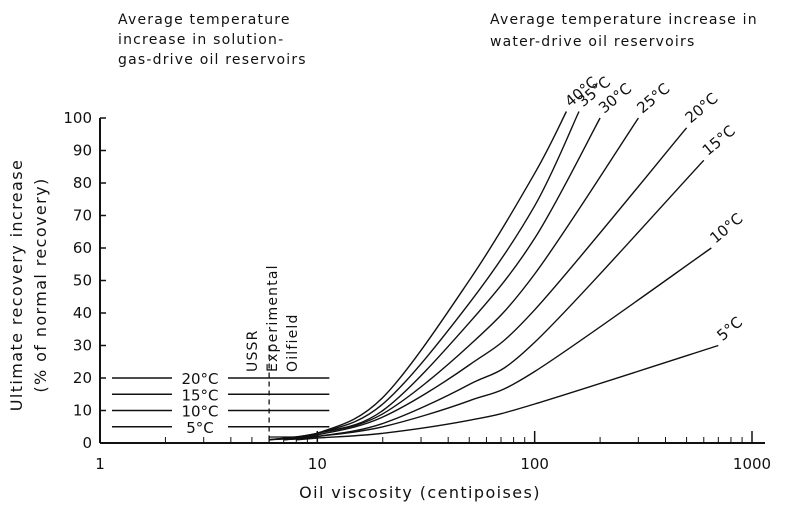 The image size is (797, 505). What do you see at coordinates (534, 464) in the screenshot?
I see `x-tick-label: 100` at bounding box center [534, 464].